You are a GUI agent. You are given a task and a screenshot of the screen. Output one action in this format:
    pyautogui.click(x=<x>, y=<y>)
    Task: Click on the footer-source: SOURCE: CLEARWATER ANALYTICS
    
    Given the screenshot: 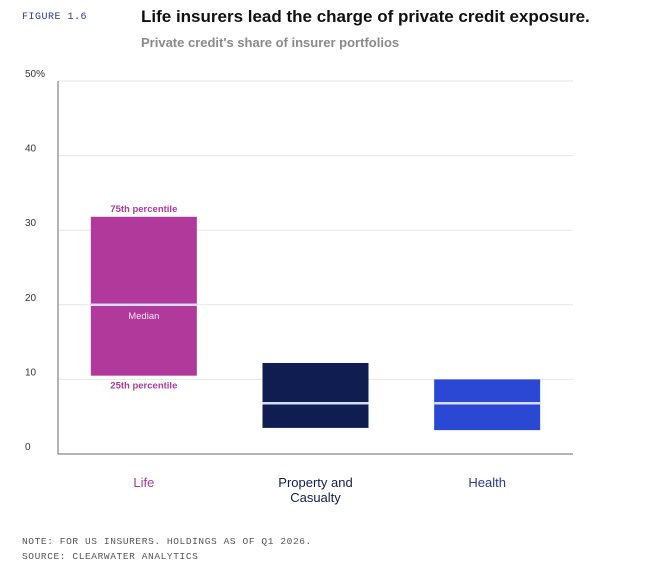 What is the action you would take?
    pyautogui.click(x=110, y=556)
    